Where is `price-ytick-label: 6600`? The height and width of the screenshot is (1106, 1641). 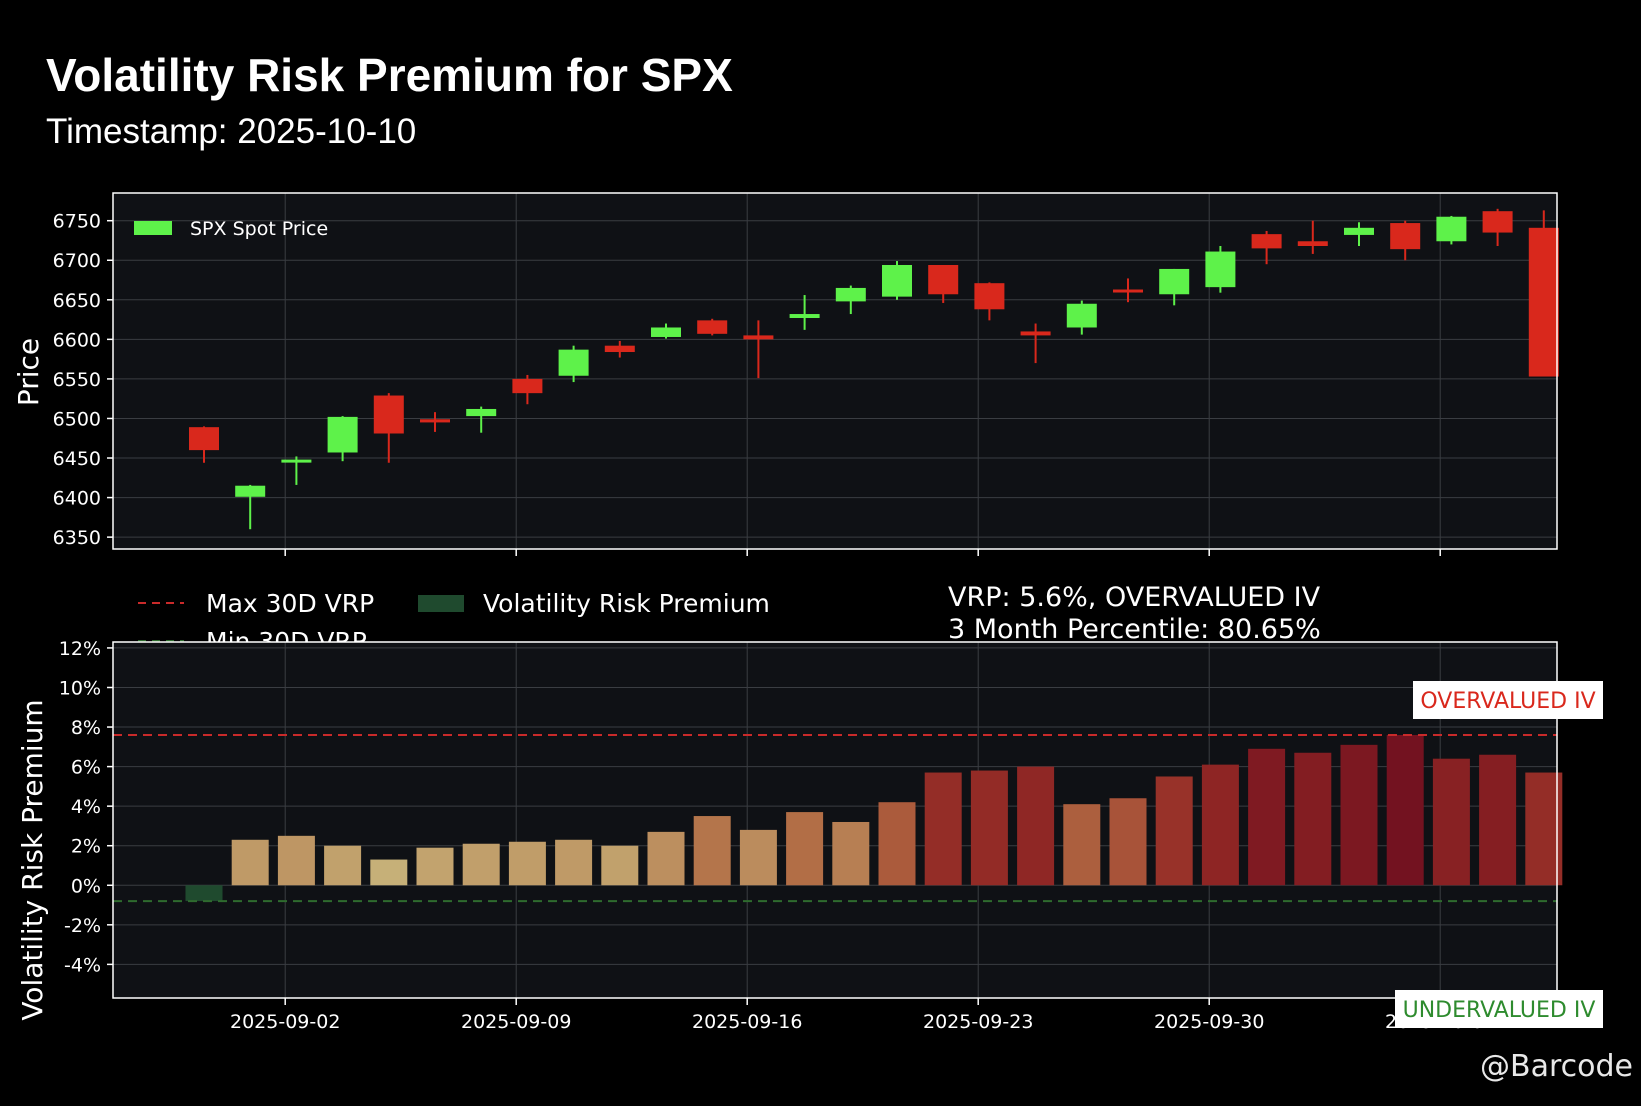 price-ytick-label: 6600 is located at coordinates (77, 340).